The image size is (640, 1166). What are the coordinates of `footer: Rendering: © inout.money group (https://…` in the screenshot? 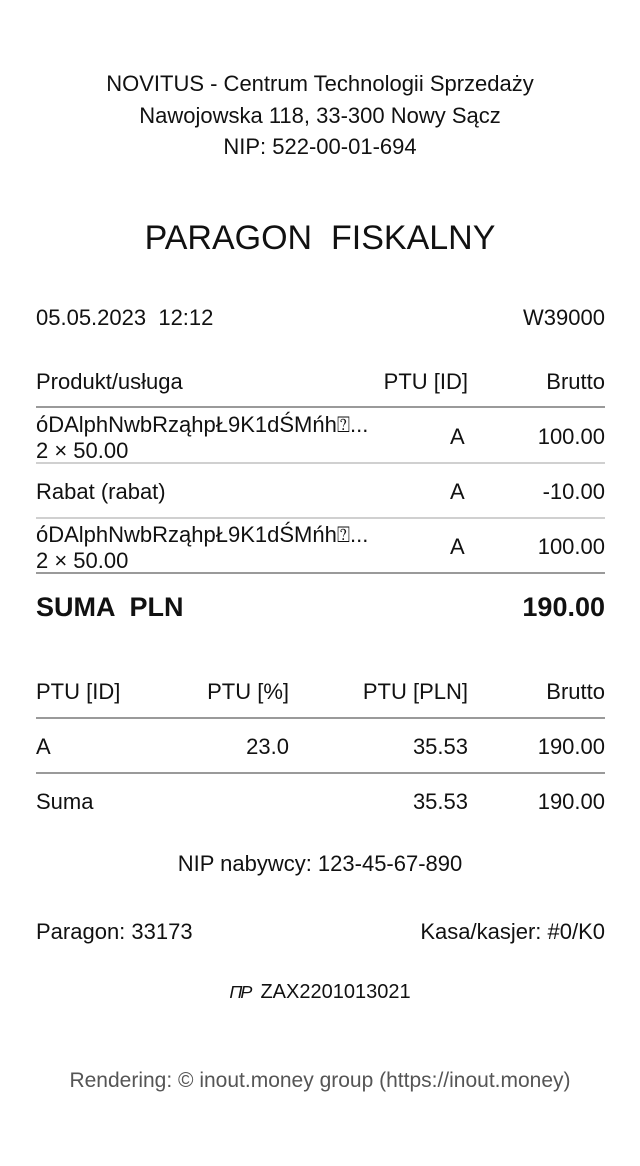 It's located at (320, 1080).